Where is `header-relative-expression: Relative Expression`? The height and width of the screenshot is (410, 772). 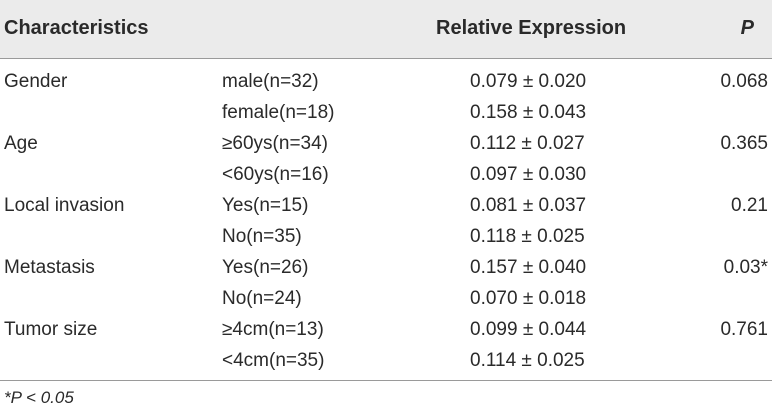
header-relative-expression: Relative Expression is located at coordinates (531, 28).